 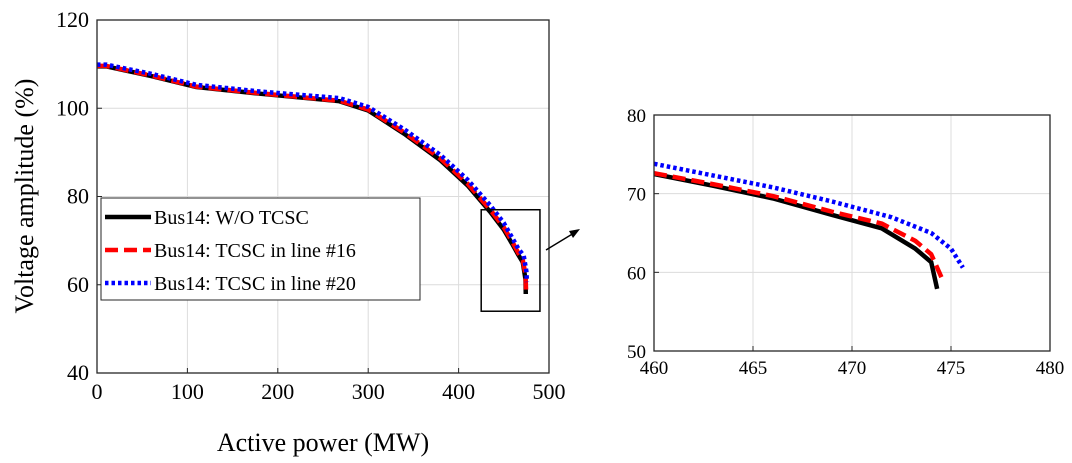 What do you see at coordinates (78, 284) in the screenshot?
I see `main-y-tick-label: 60` at bounding box center [78, 284].